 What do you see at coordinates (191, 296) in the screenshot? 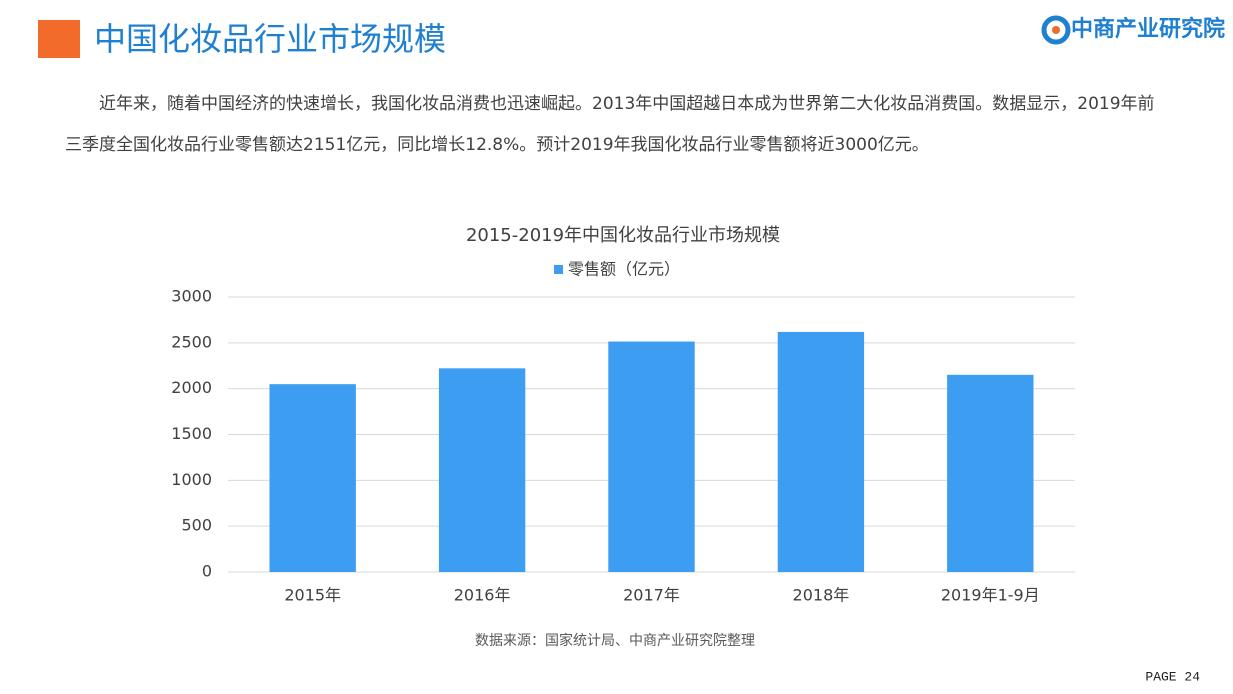
I see `y-tick-label: 3000` at bounding box center [191, 296].